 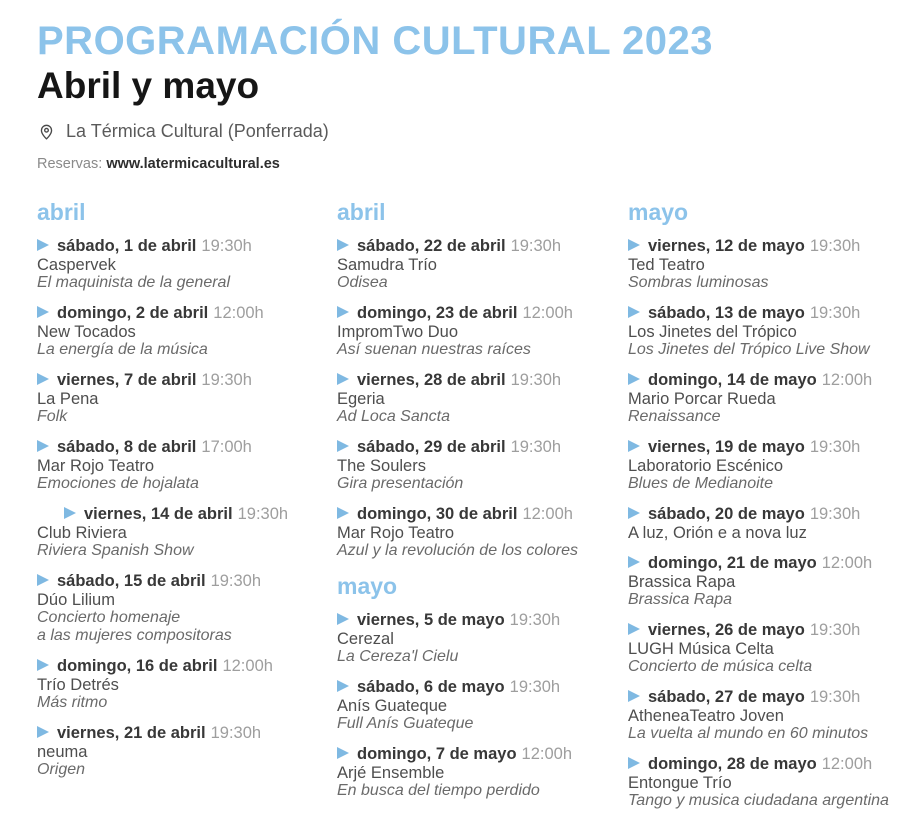 I want to click on event-date: viernes, 28 de abril, so click(x=431, y=380).